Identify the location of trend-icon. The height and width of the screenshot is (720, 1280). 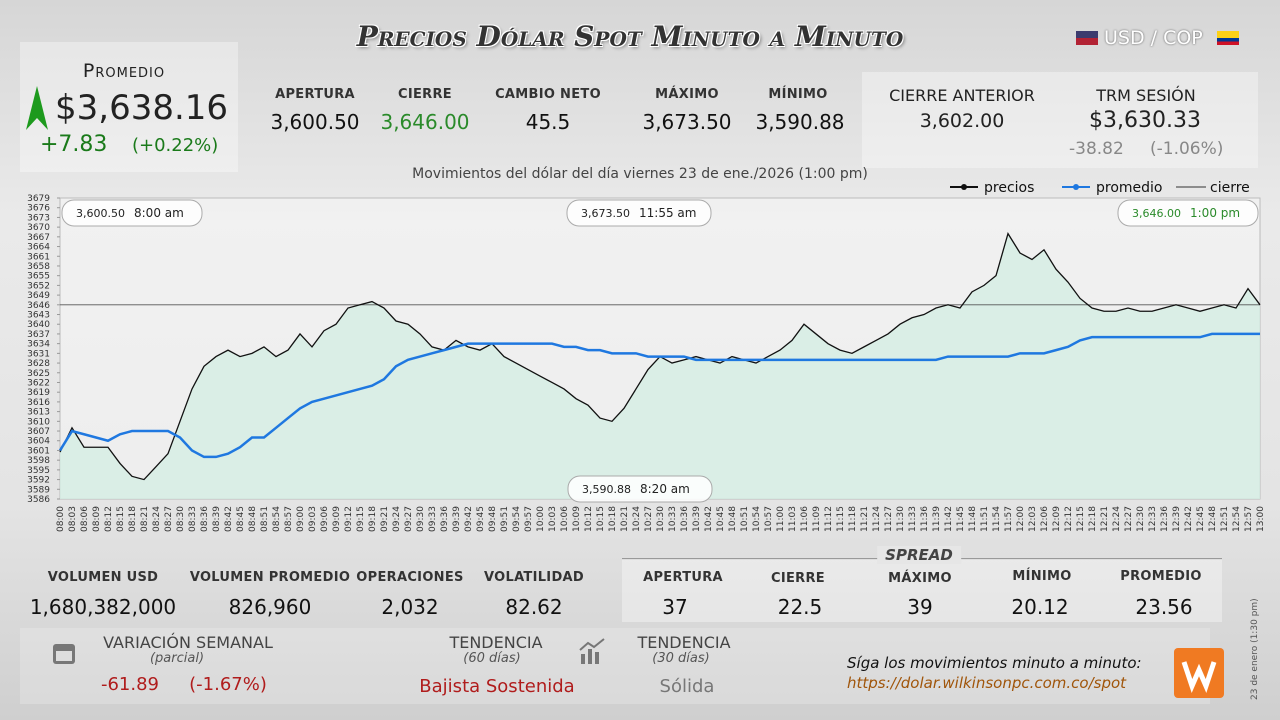
(592, 651).